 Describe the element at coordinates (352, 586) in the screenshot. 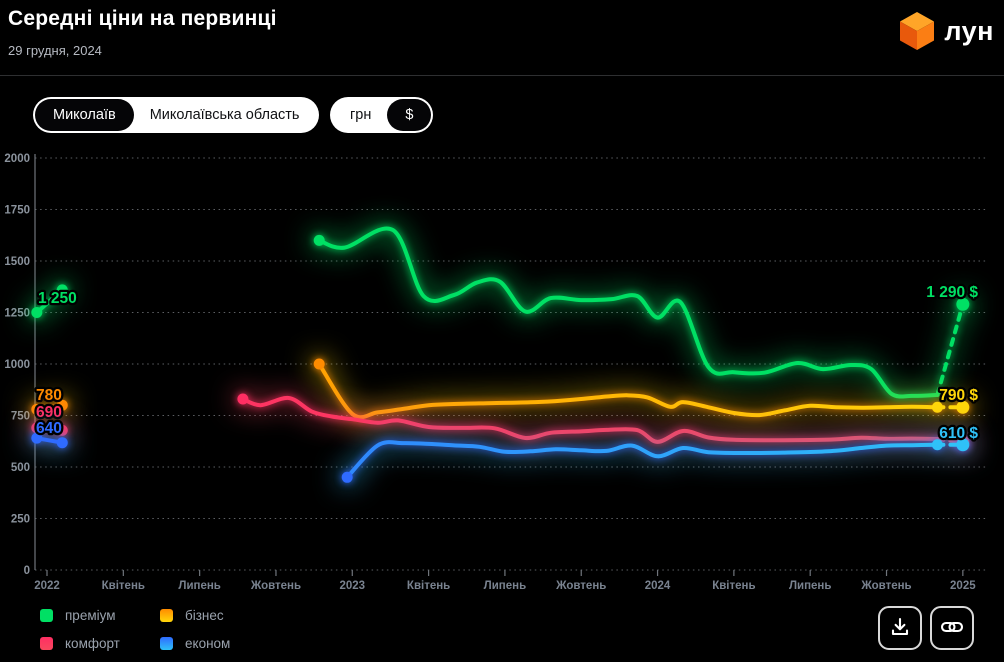

I see `svg-text: 2023` at that location.